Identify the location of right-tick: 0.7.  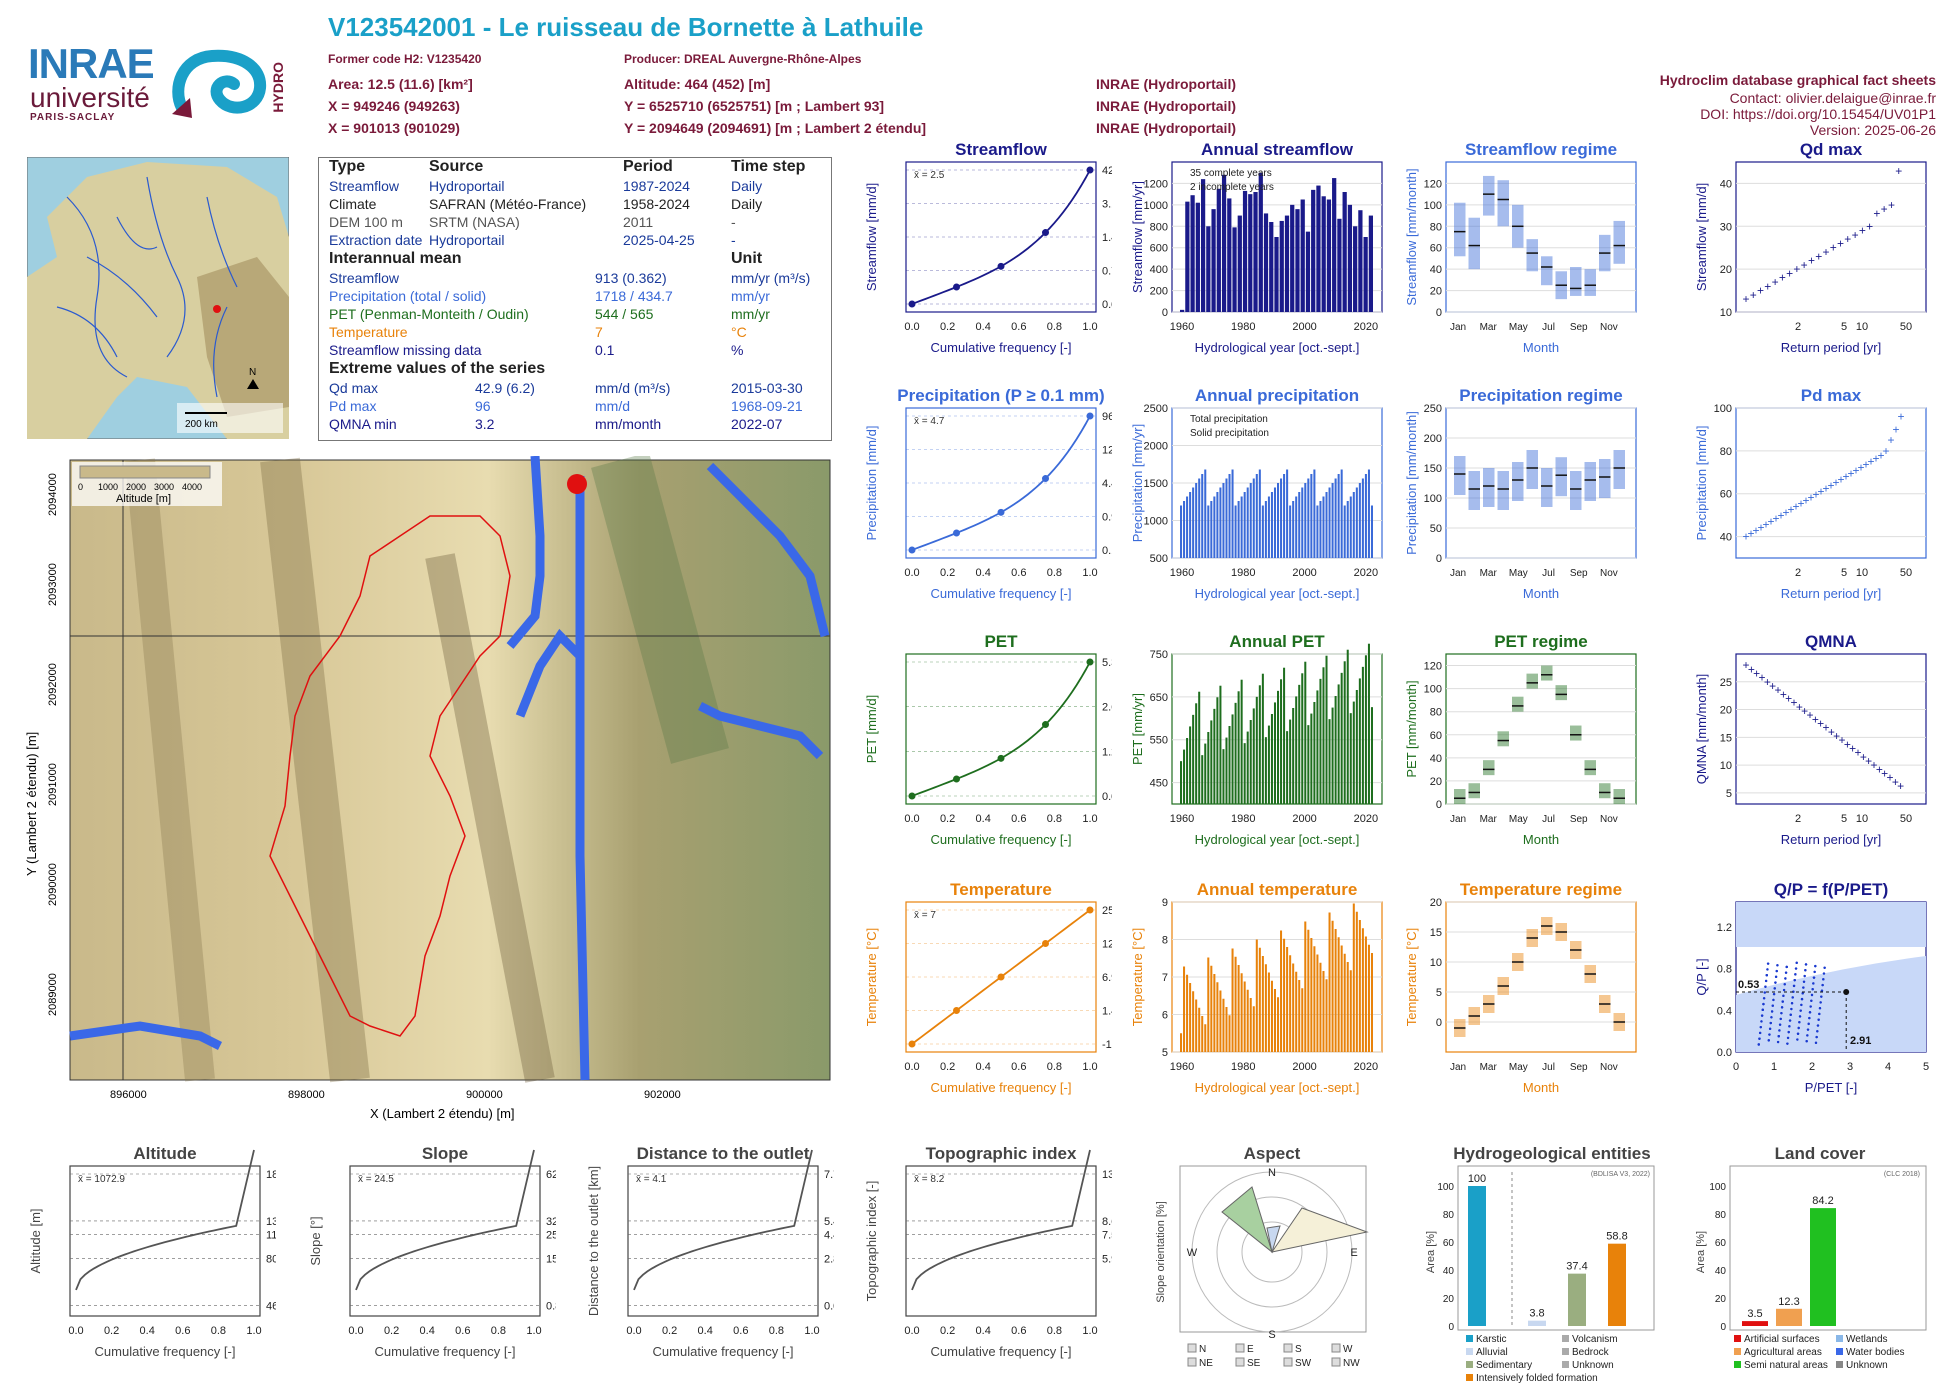
(1107, 272).